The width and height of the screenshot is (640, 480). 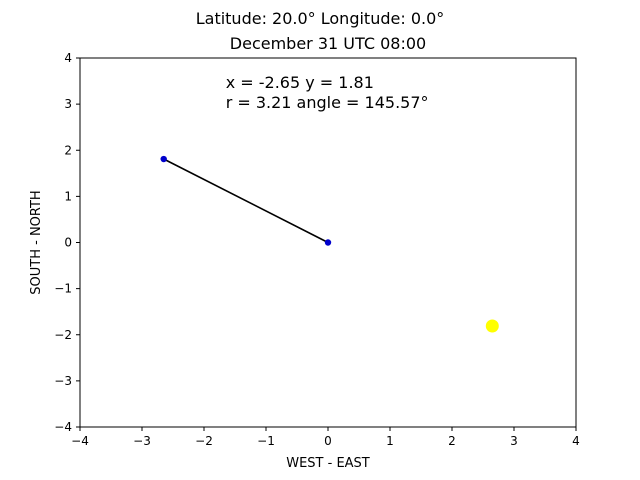 I want to click on y-tick-label: −3, so click(x=63, y=381).